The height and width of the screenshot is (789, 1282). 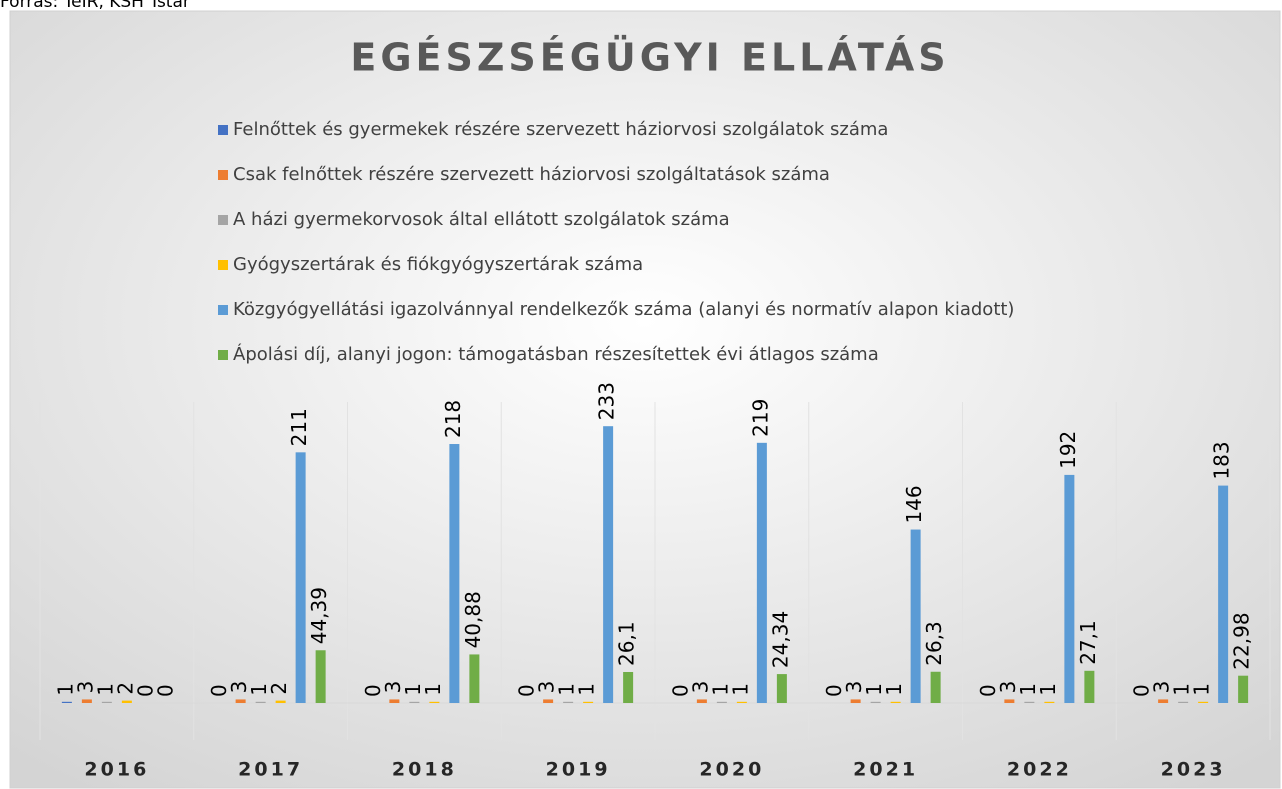 What do you see at coordinates (780, 639) in the screenshot?
I see `data-label: 24,34` at bounding box center [780, 639].